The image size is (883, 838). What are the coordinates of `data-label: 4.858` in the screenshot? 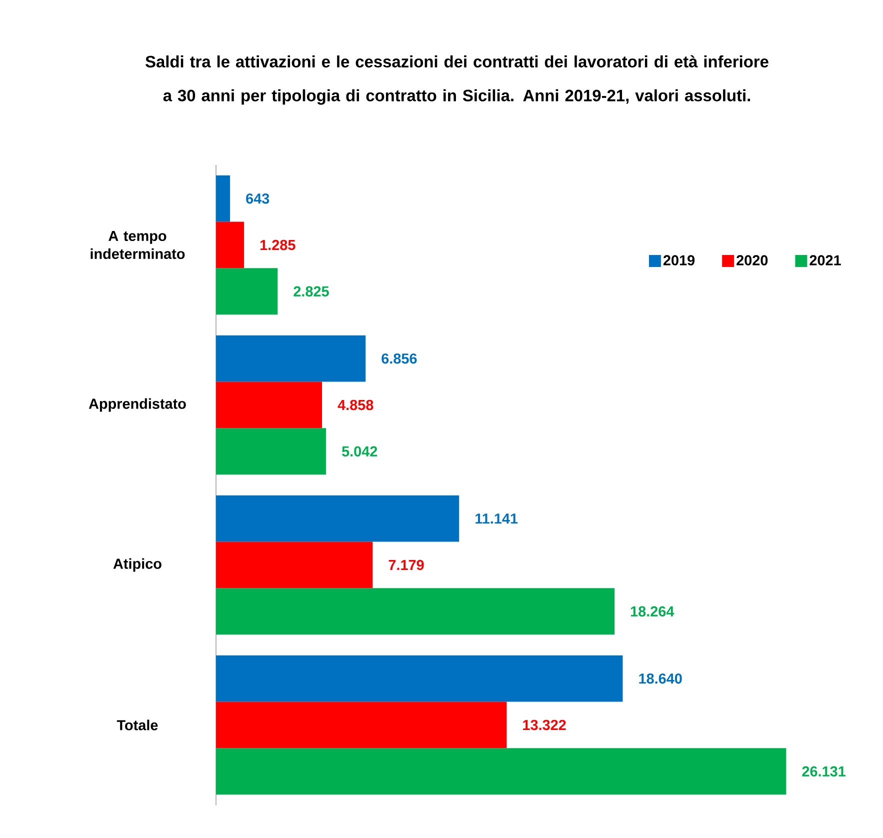 It's located at (356, 405).